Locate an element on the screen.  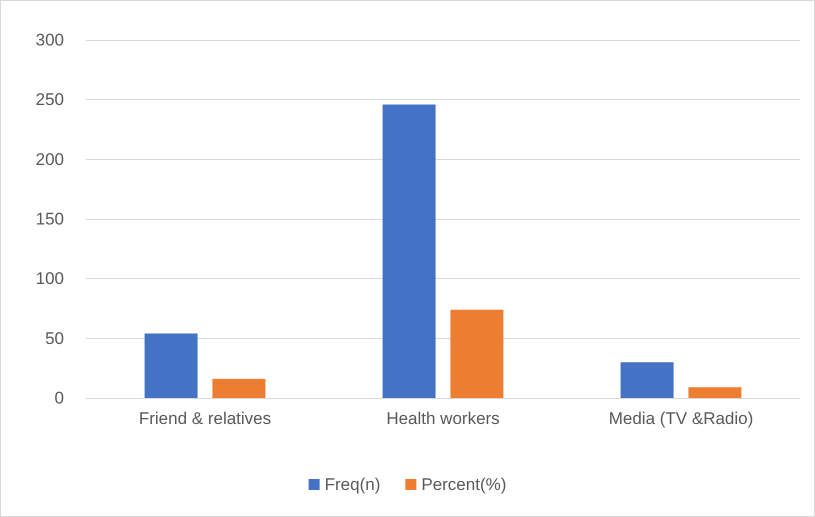
legend-label: Percent(%) is located at coordinates (463, 484).